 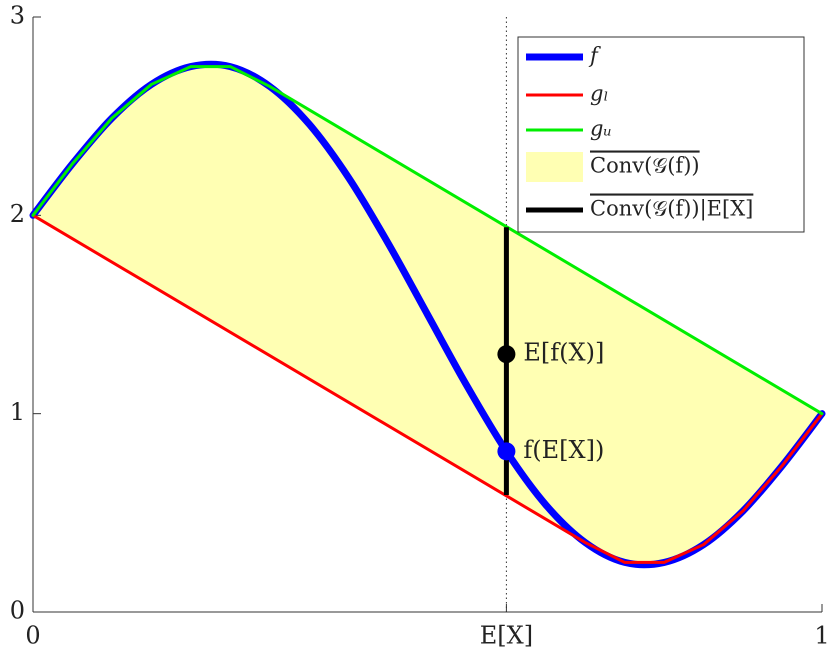 I want to click on y-tick-label: 0, so click(x=17, y=611).